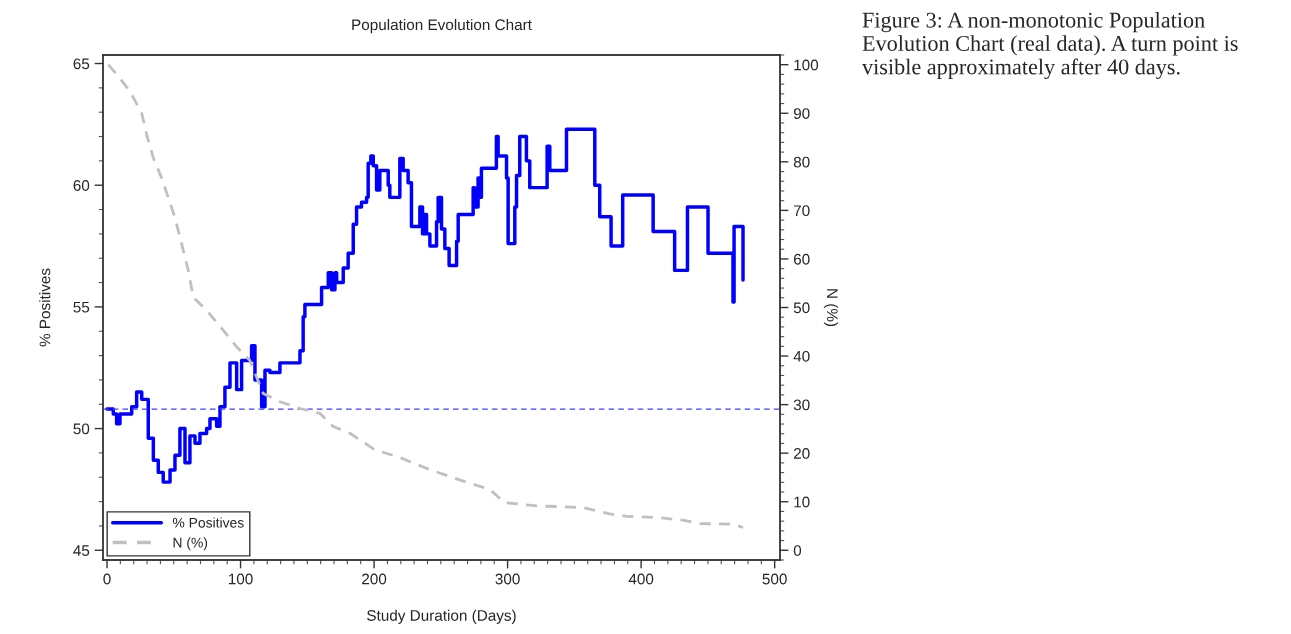 This screenshot has width=1291, height=634. Describe the element at coordinates (81, 550) in the screenshot. I see `y-tick-label: 45` at that location.